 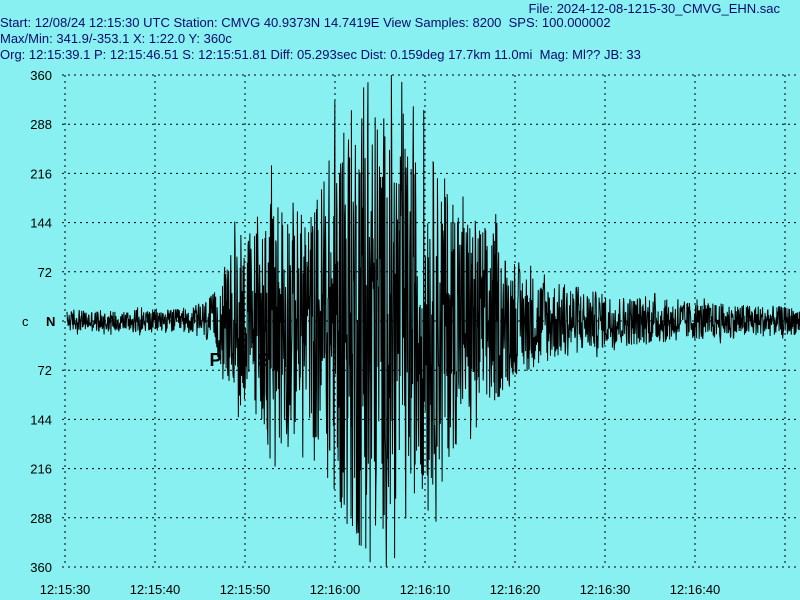 What do you see at coordinates (217, 38) in the screenshot?
I see `y-scale-value: 360c` at bounding box center [217, 38].